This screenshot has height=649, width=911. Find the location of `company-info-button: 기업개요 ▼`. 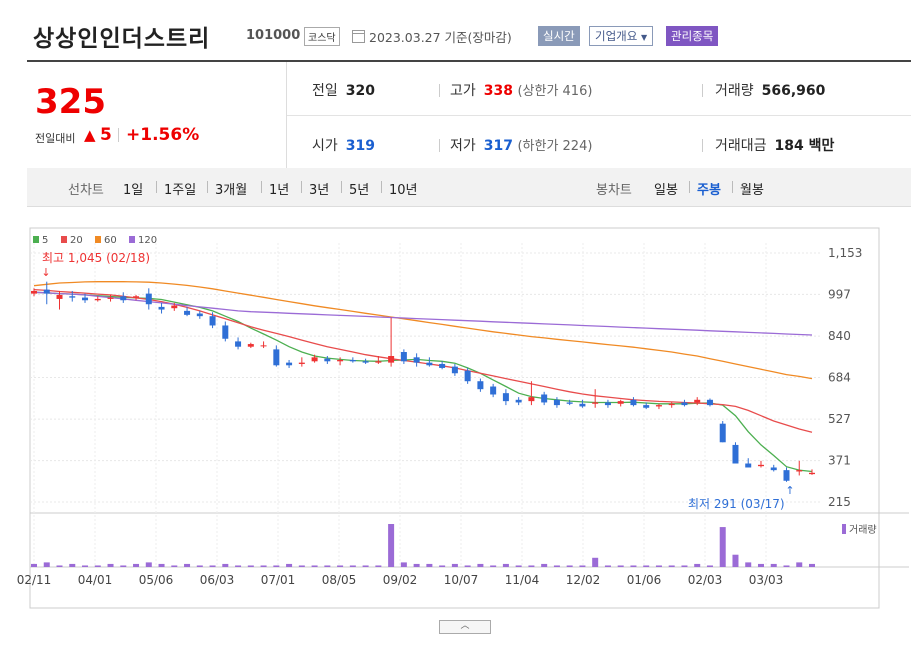

company-info-button: 기업개요 ▼ is located at coordinates (621, 36).